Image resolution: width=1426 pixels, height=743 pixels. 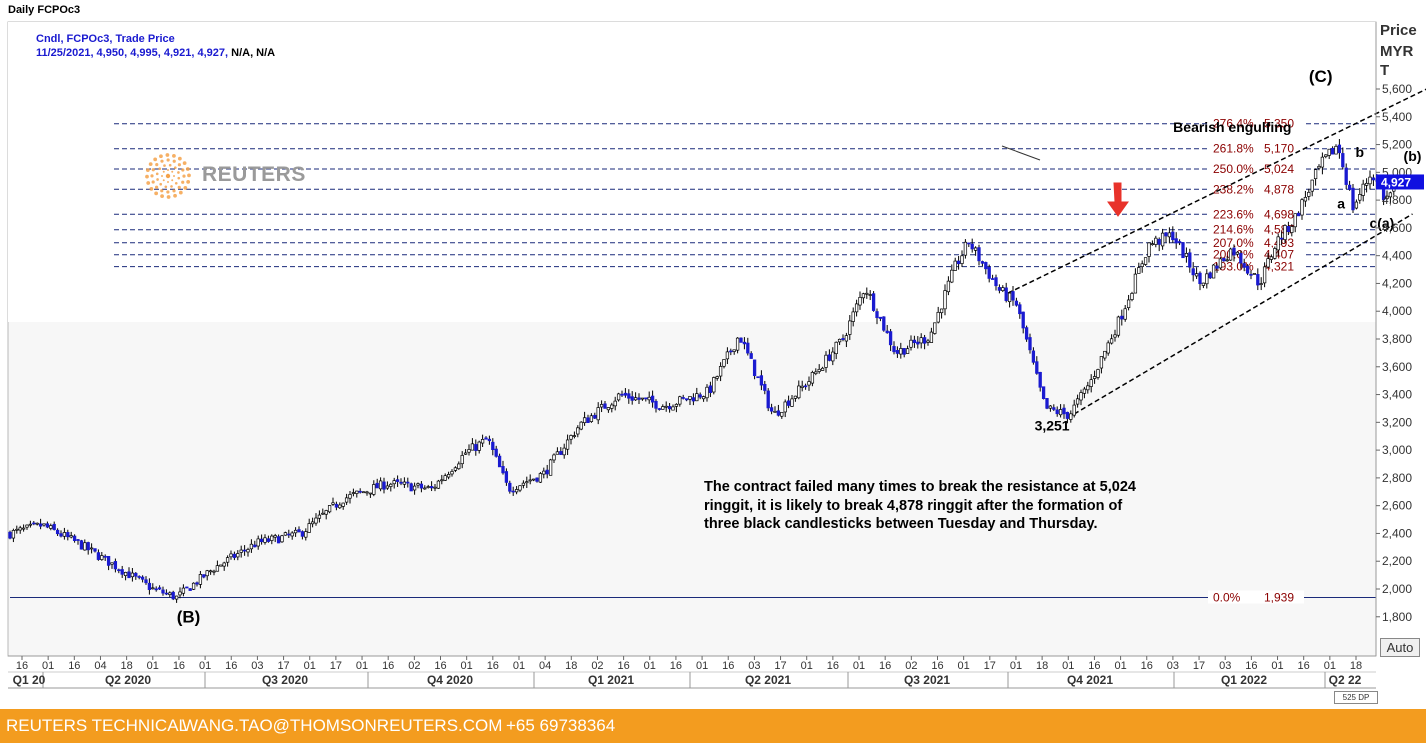 I want to click on x-quarter-label: Q3 2020, so click(x=285, y=680).